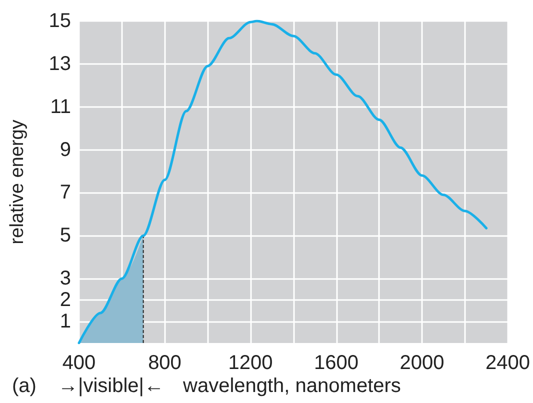 The width and height of the screenshot is (533, 403). Describe the element at coordinates (65, 235) in the screenshot. I see `y-tick-label: 5` at that location.